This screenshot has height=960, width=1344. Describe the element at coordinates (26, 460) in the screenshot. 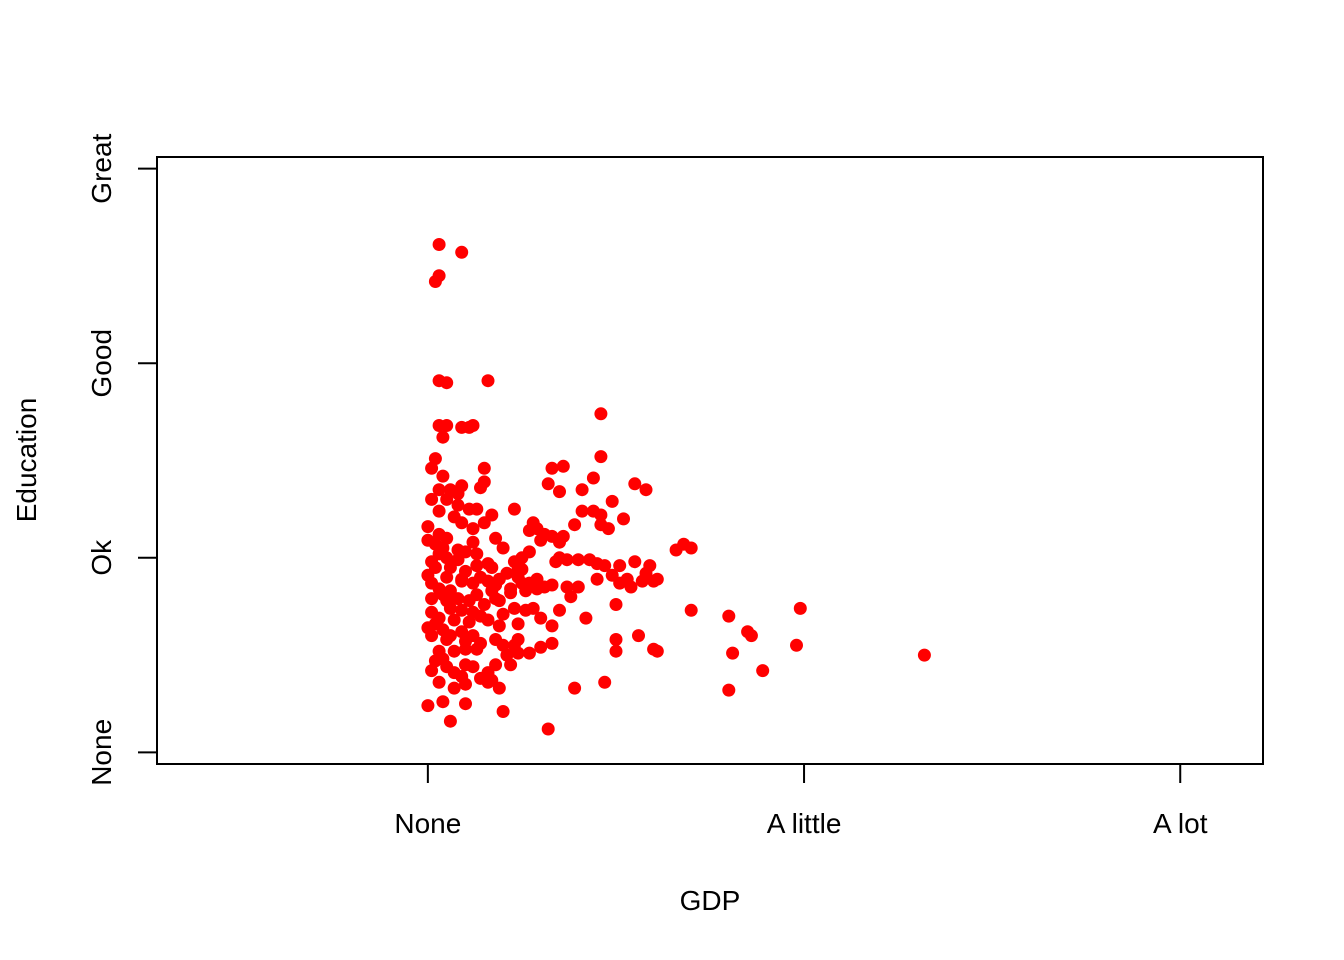

I see `y-axis-title: Education` at that location.